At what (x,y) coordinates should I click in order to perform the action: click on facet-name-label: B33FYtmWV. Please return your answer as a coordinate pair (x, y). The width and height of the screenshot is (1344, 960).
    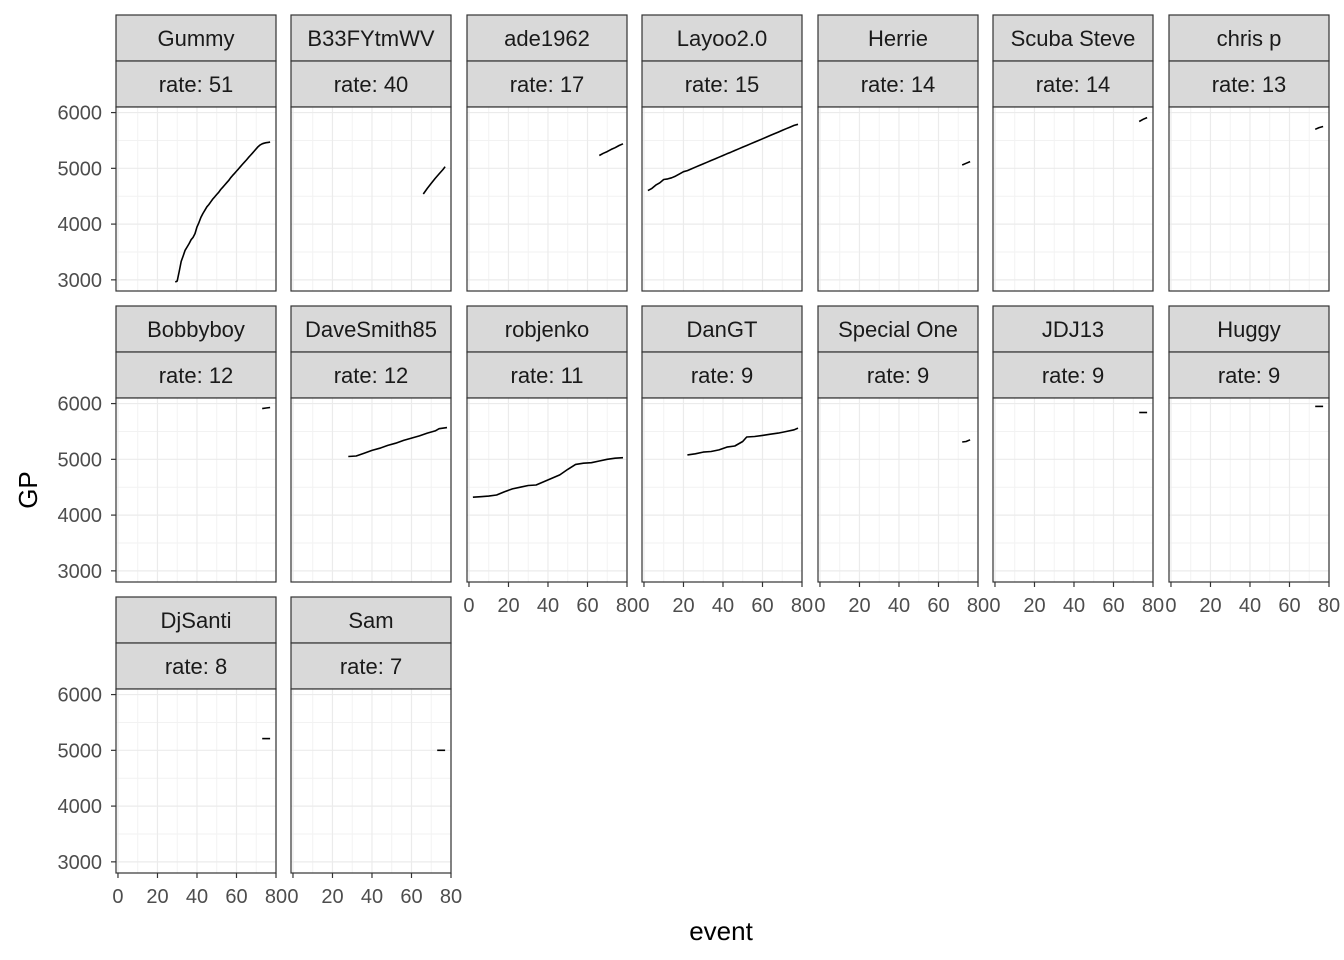
    Looking at the image, I should click on (370, 38).